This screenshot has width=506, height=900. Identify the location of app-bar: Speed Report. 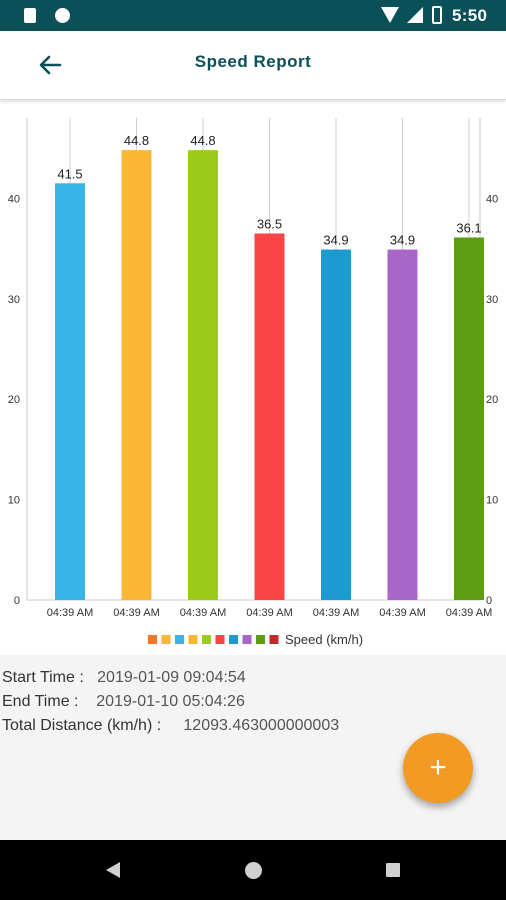
(253, 65).